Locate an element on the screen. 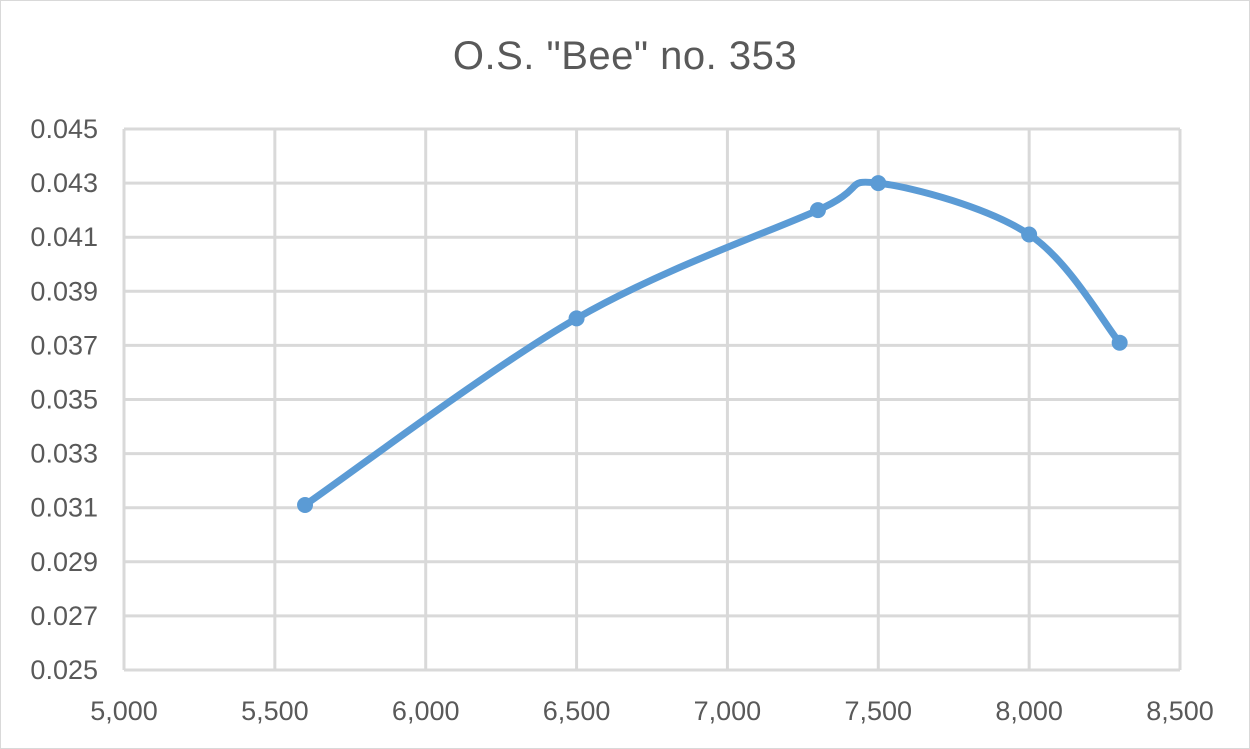 The image size is (1250, 749). y-tick-label: 0.035 is located at coordinates (64, 400).